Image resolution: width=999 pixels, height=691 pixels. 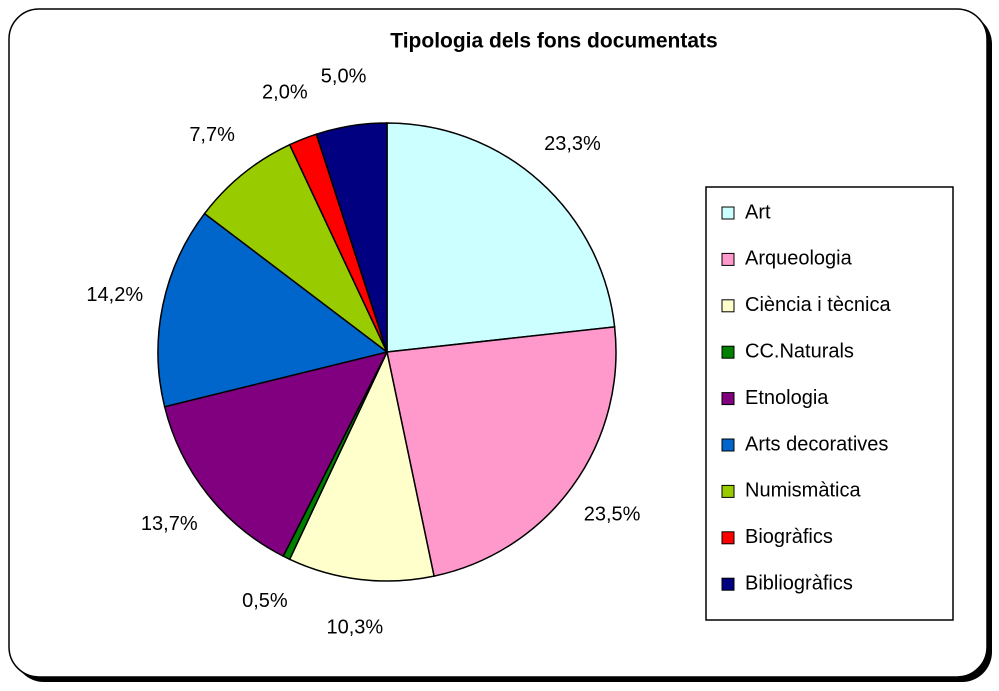 What do you see at coordinates (212, 135) in the screenshot?
I see `data-label: 7,7%` at bounding box center [212, 135].